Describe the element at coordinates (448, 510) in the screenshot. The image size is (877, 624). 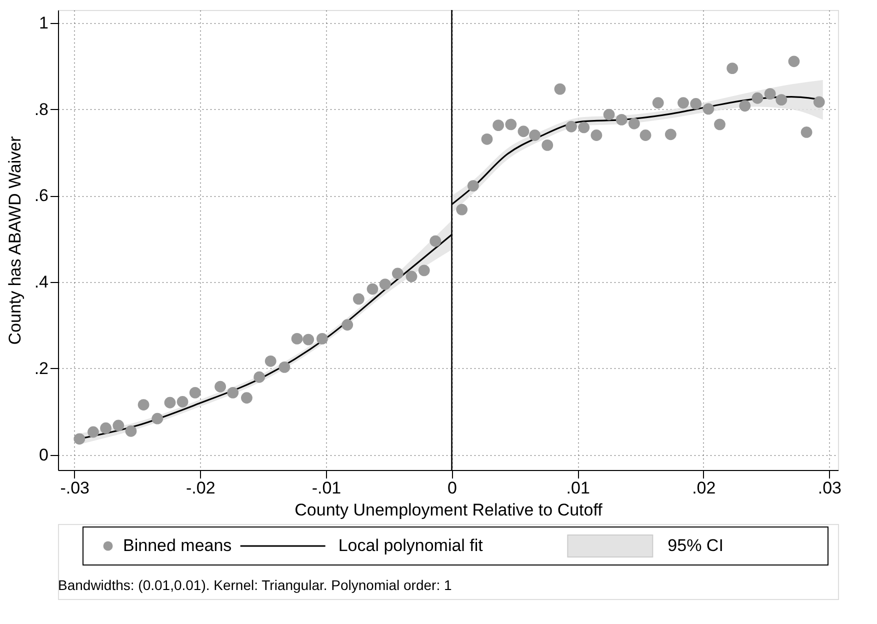
I see `x-axis-title: County Unemployment Relative to Cutoff` at that location.